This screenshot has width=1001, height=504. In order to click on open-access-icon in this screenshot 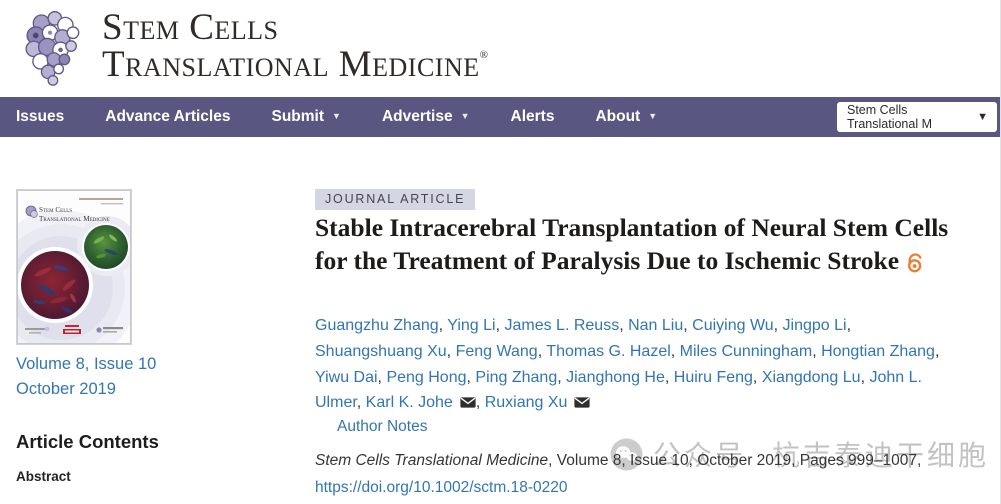, I will do `click(915, 263)`.